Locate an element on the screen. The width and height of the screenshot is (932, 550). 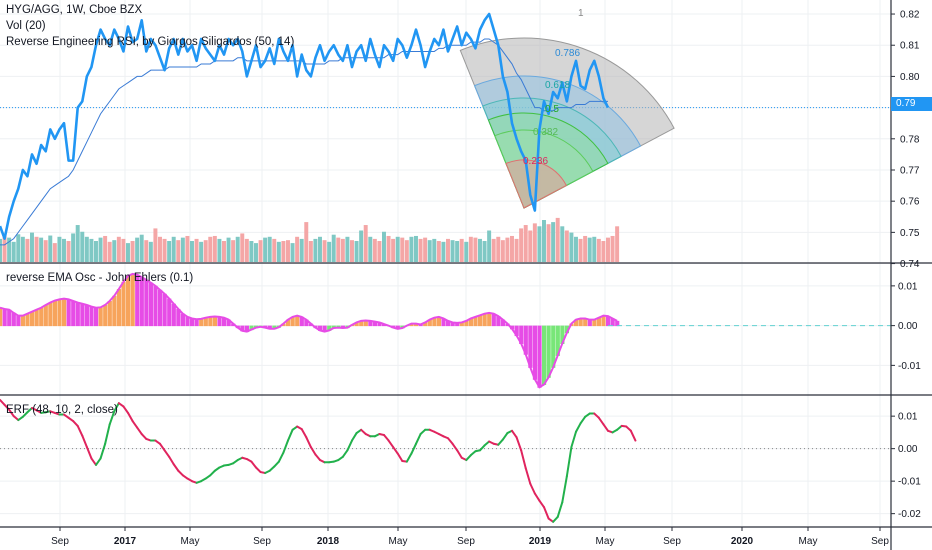
oscillator-pane-legend: reverse EMA Osc - John Ehlers (0.1) is located at coordinates (99, 278).